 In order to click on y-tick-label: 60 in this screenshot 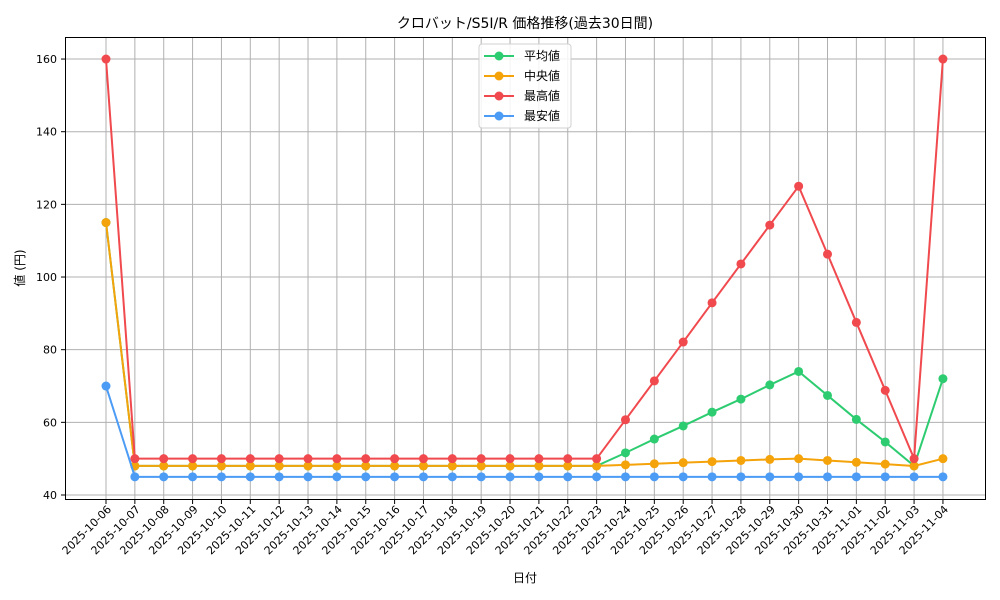, I will do `click(50, 422)`.